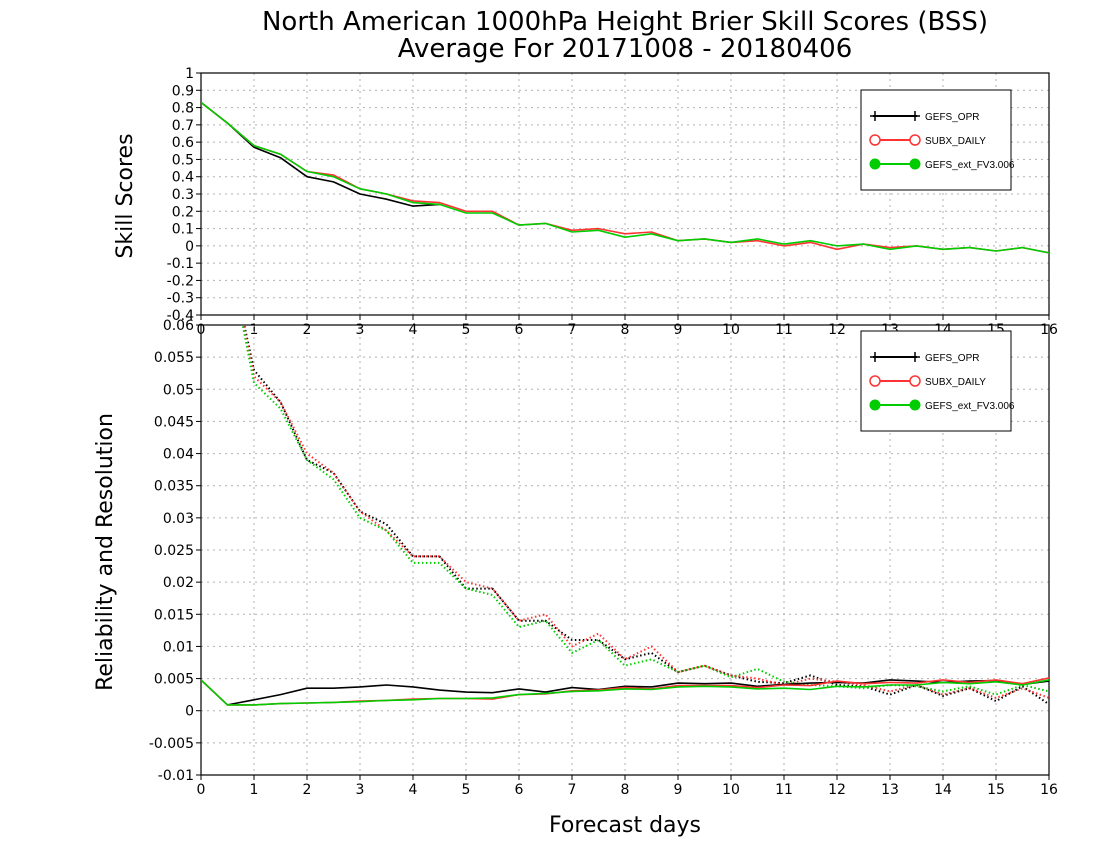 The width and height of the screenshot is (1100, 850). What do you see at coordinates (970, 406) in the screenshot?
I see `bottom-legend-label-2: GEFS_ext_FV3.006` at bounding box center [970, 406].